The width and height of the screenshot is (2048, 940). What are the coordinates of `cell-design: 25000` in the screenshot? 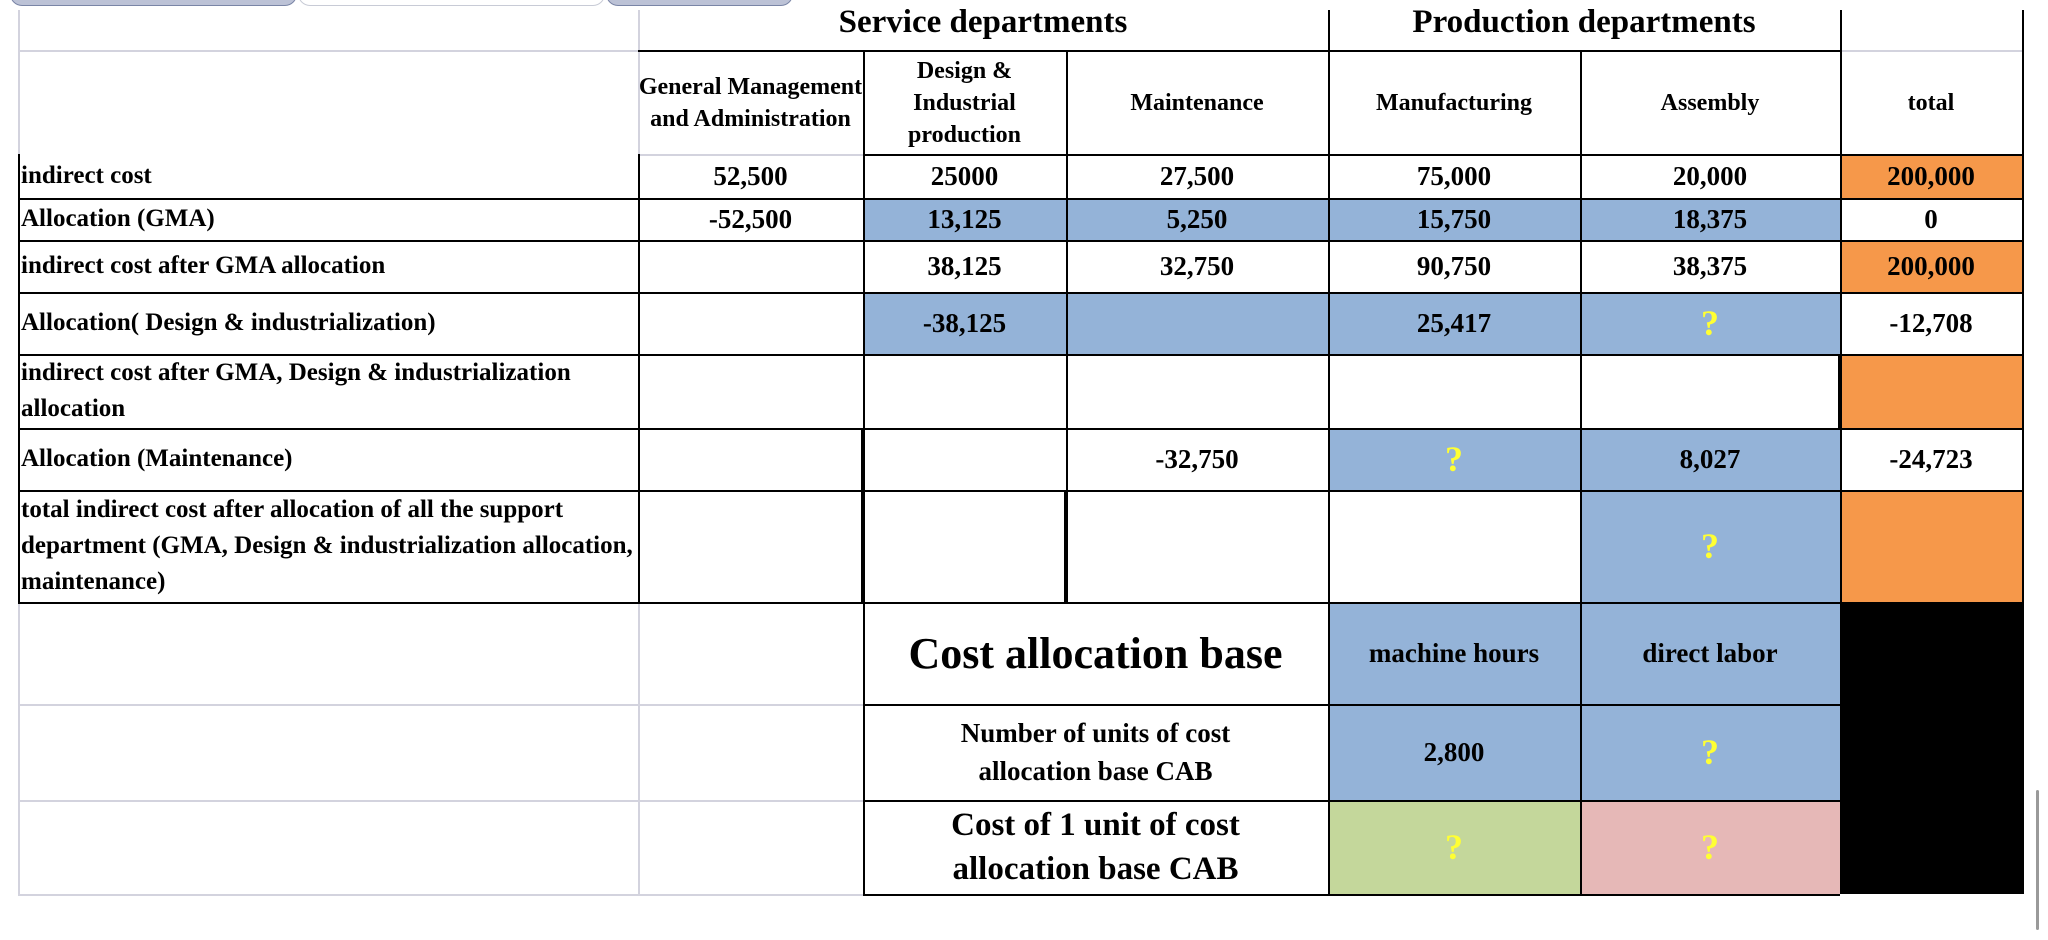 It's located at (964, 175).